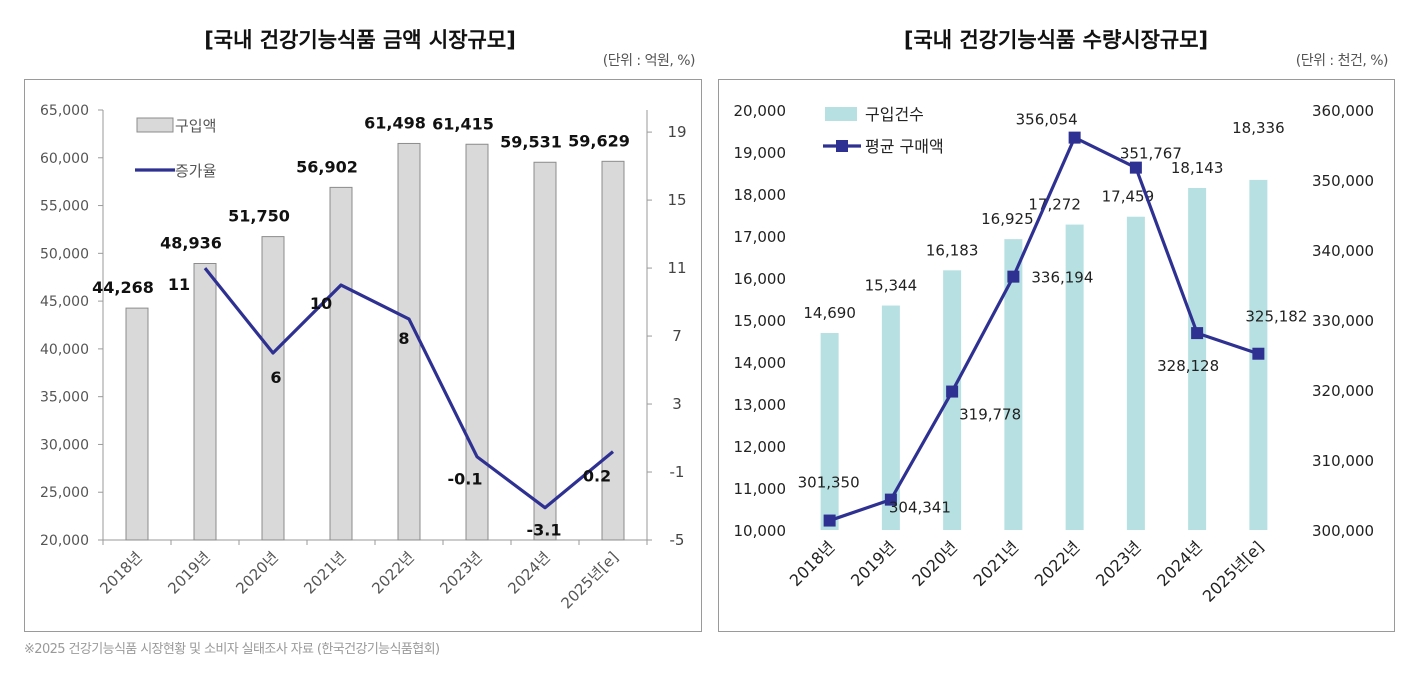 This screenshot has width=1422, height=680. What do you see at coordinates (1343, 461) in the screenshot?
I see `y-right-tick-label: 310,000` at bounding box center [1343, 461].